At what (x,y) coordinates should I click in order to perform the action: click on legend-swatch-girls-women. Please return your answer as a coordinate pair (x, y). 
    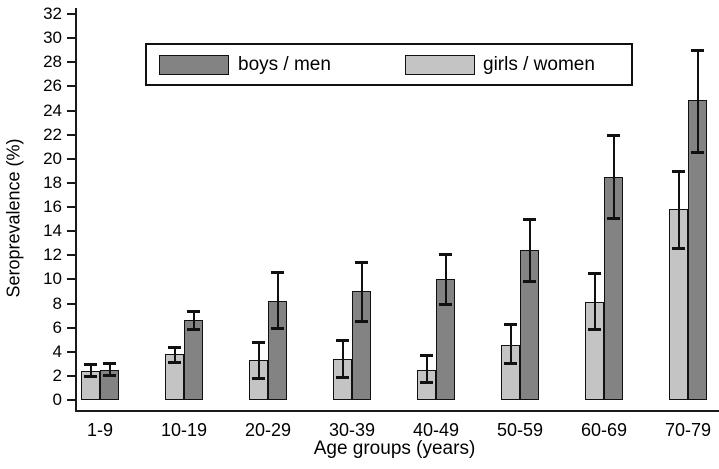
    Looking at the image, I should click on (440, 65).